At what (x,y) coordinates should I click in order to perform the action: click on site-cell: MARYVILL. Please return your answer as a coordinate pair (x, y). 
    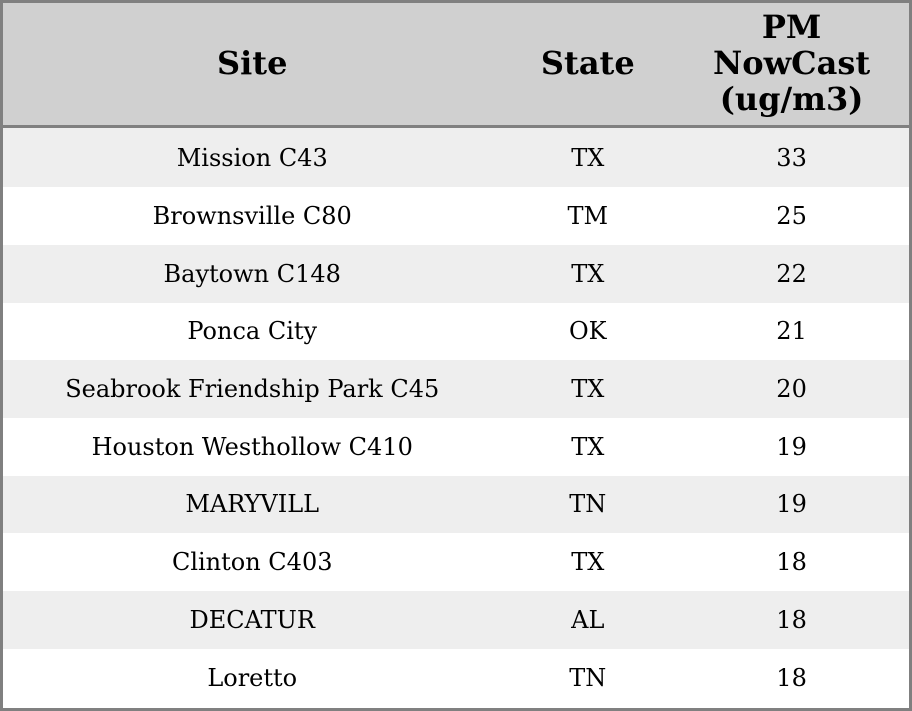
    Looking at the image, I should click on (251, 504).